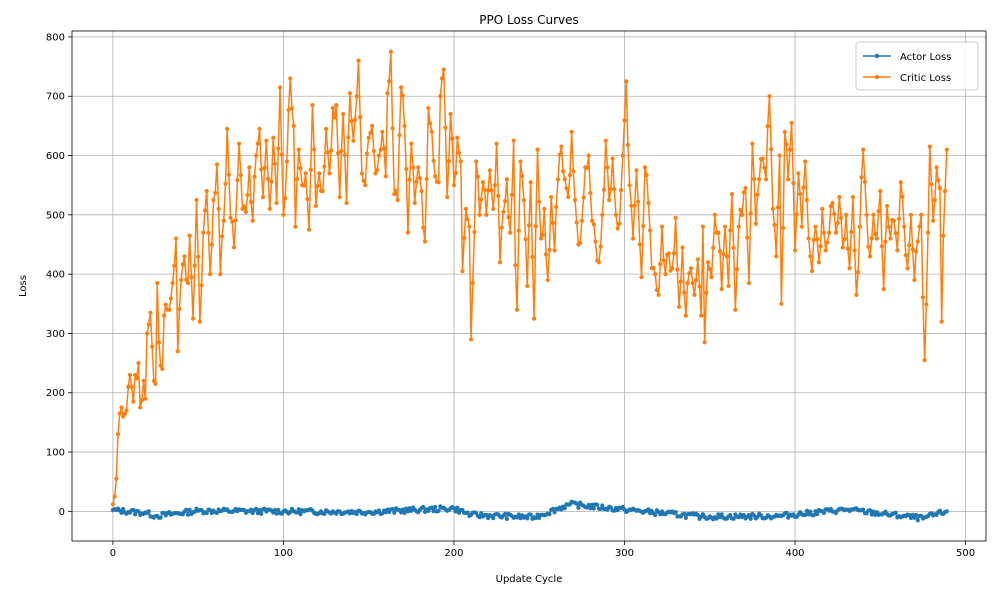 The width and height of the screenshot is (1000, 600). Describe the element at coordinates (55, 37) in the screenshot. I see `y-tick-label: 800` at that location.